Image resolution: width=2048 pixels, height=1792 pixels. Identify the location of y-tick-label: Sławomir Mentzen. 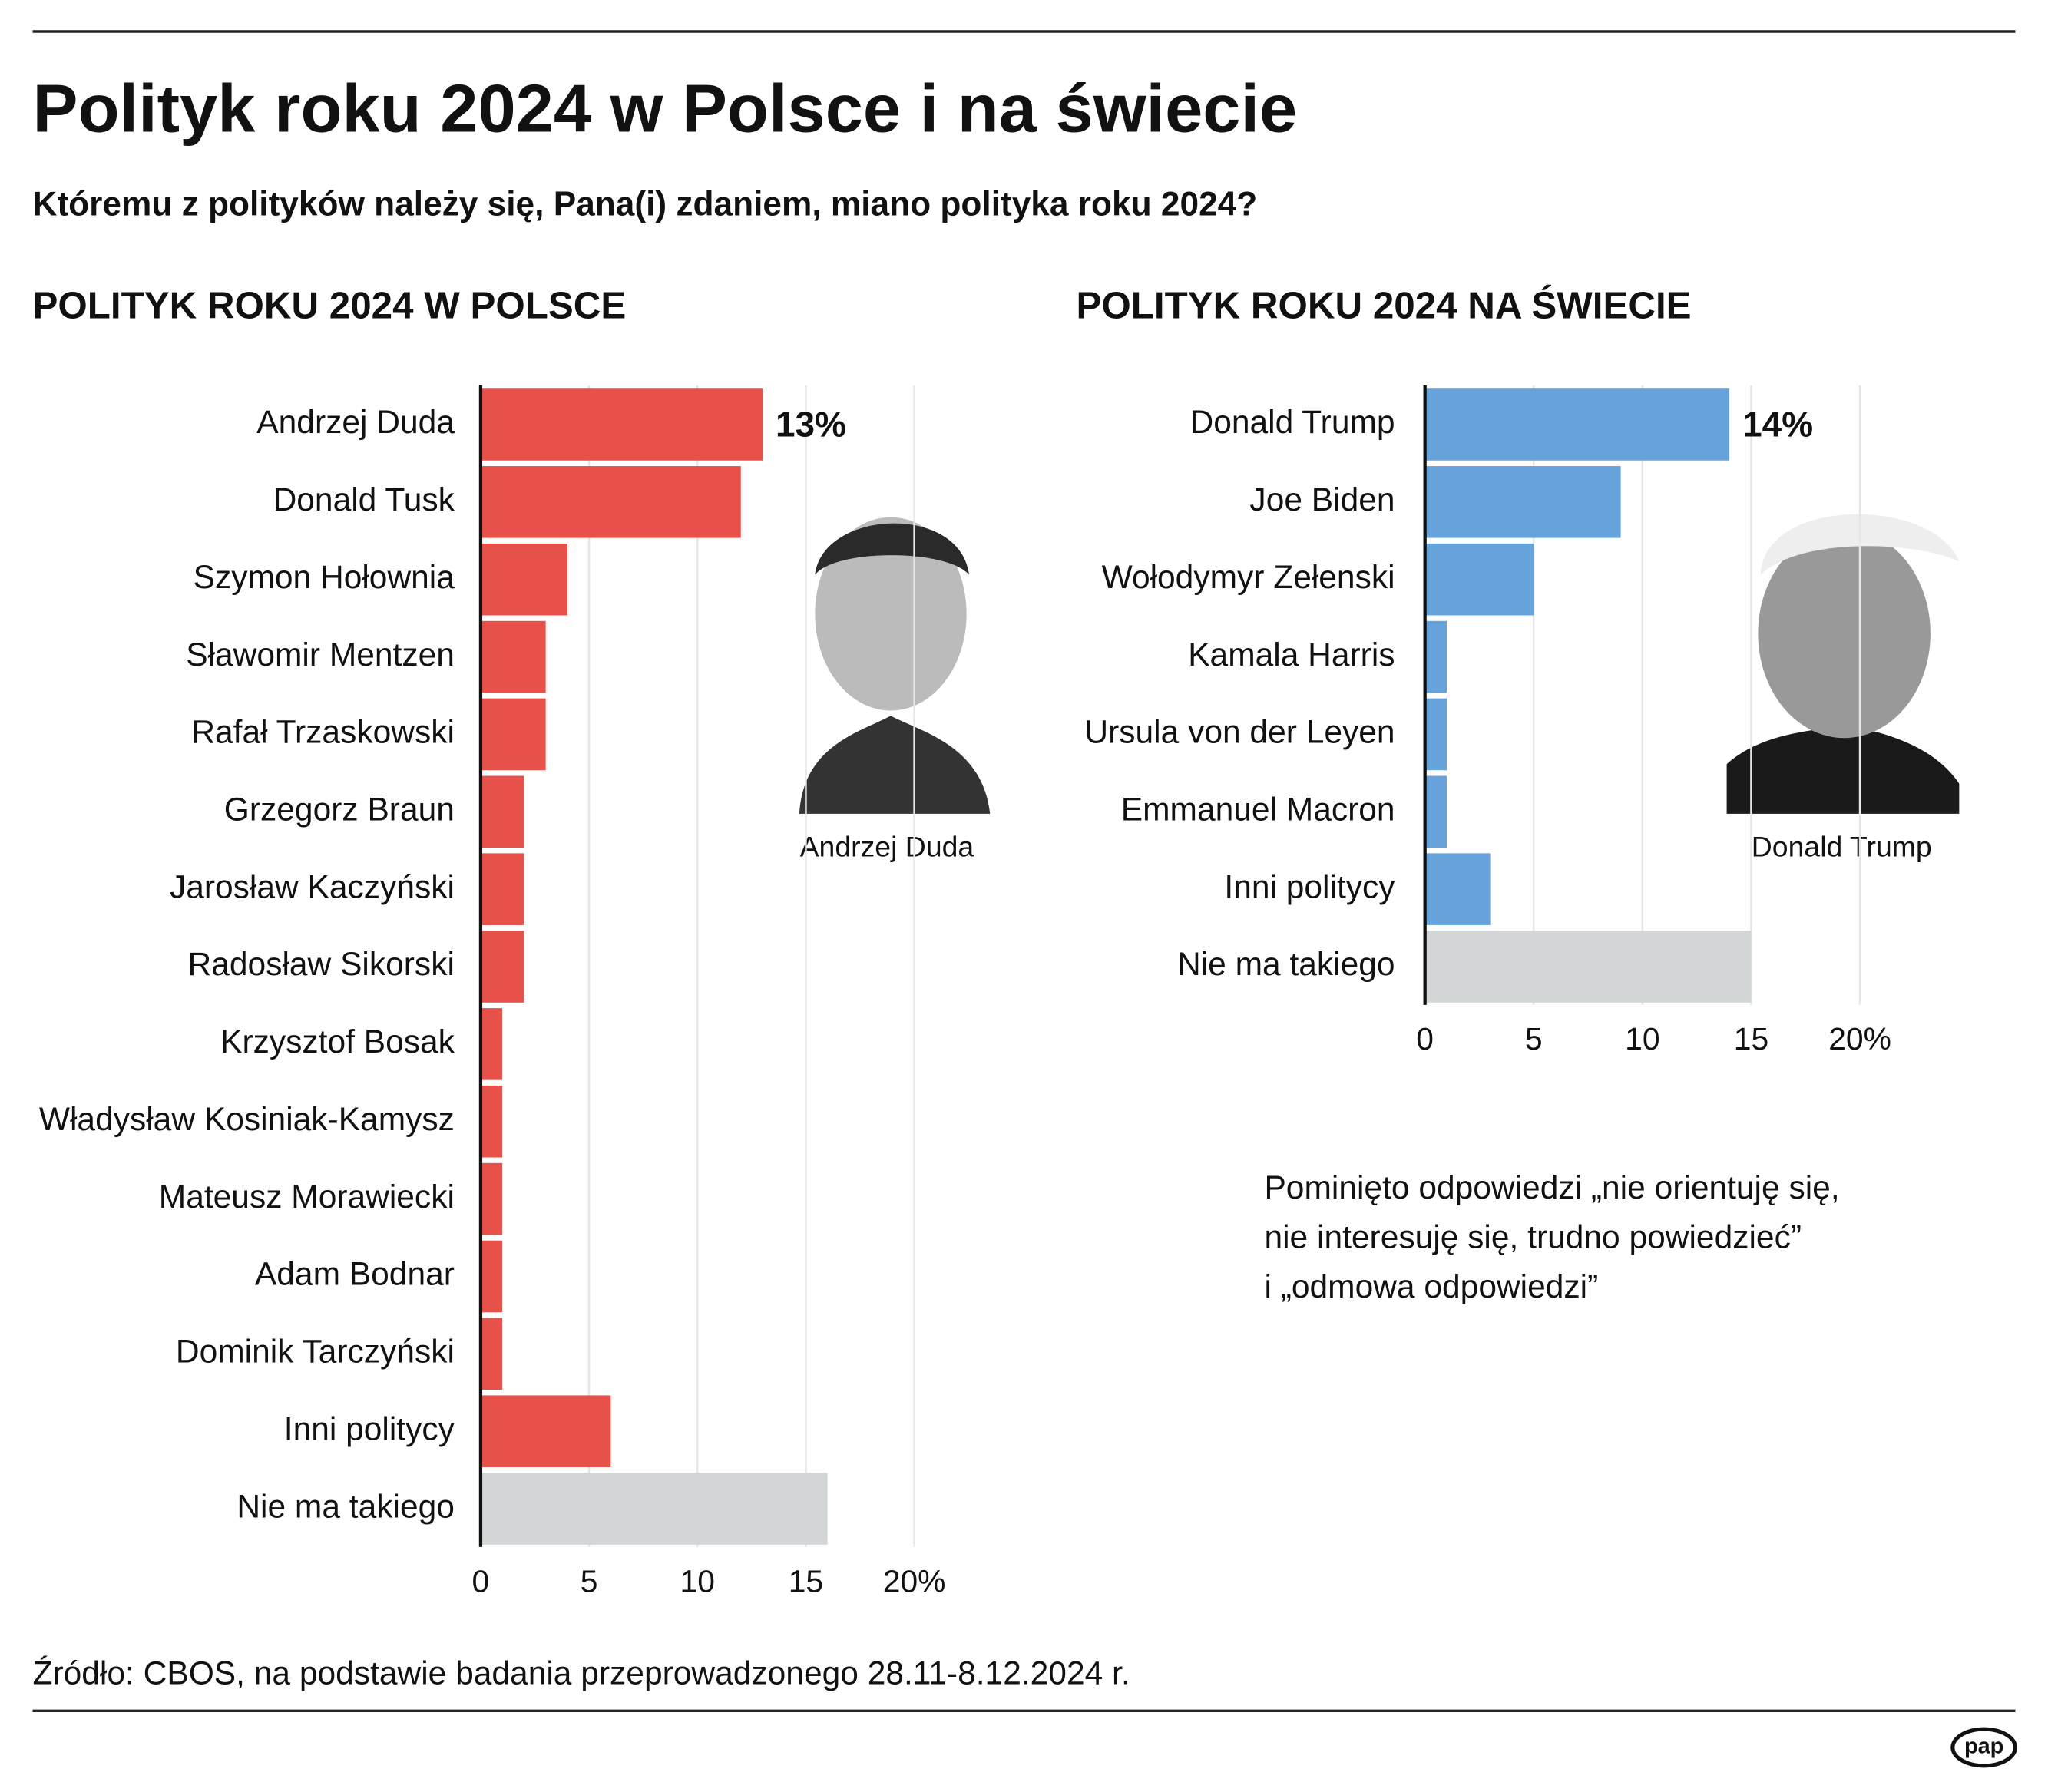
(320, 655).